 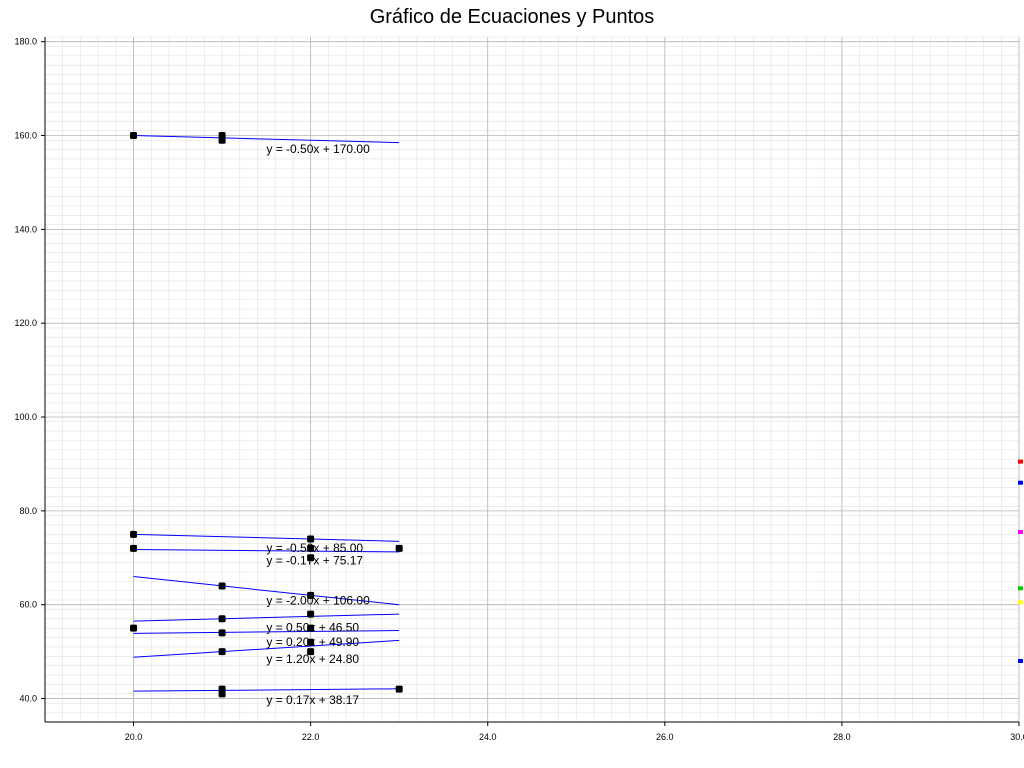 I want to click on edge-markers, so click(x=1020, y=561).